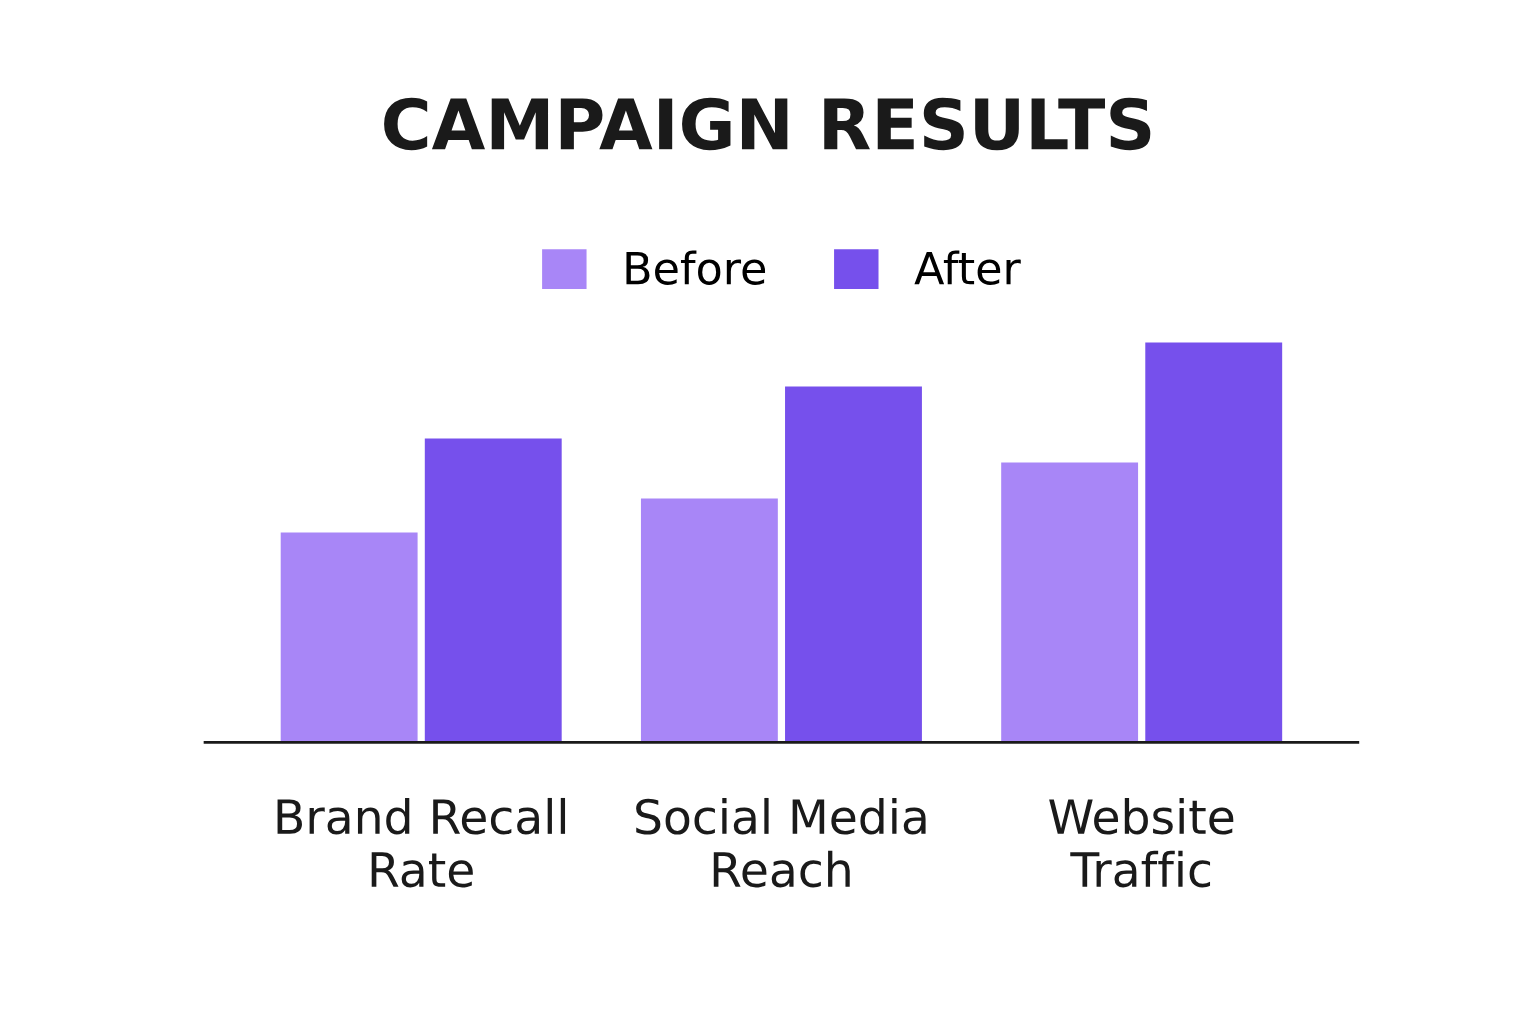 This screenshot has width=1536, height=1024. Describe the element at coordinates (781, 842) in the screenshot. I see `x-tick-label: Social Media Reach` at that location.